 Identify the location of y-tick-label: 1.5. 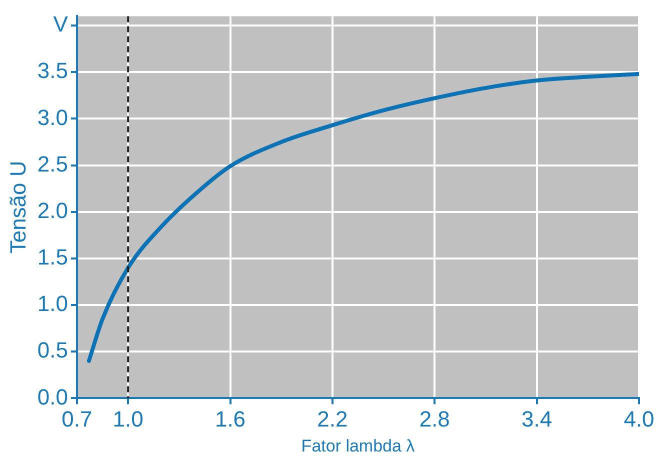
(52, 257).